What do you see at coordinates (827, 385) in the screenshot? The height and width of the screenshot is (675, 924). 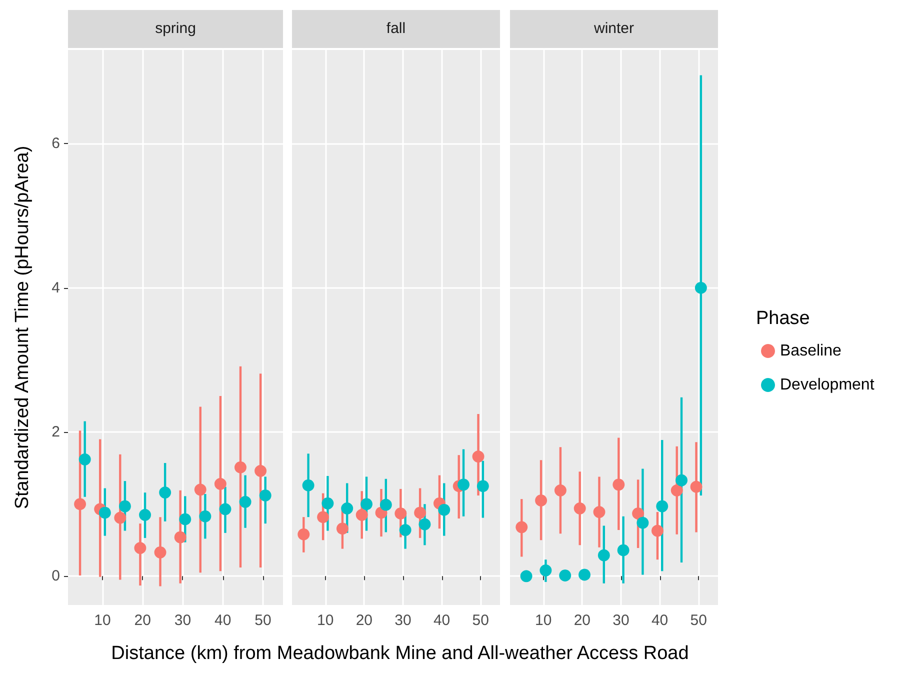 I see `legend-label: Development` at bounding box center [827, 385].